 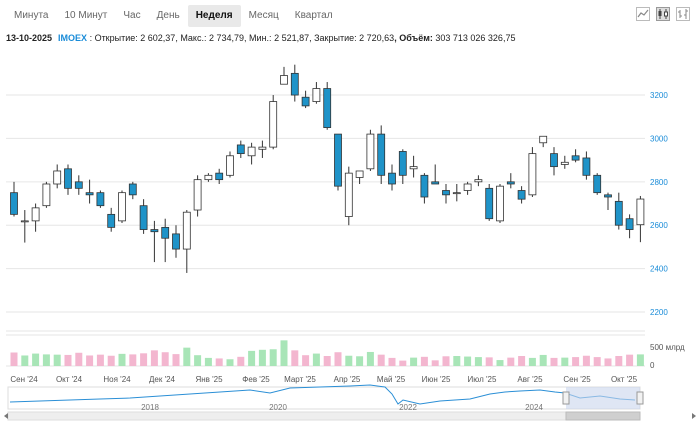 I want to click on low-value: 2 521,87, so click(x=292, y=38).